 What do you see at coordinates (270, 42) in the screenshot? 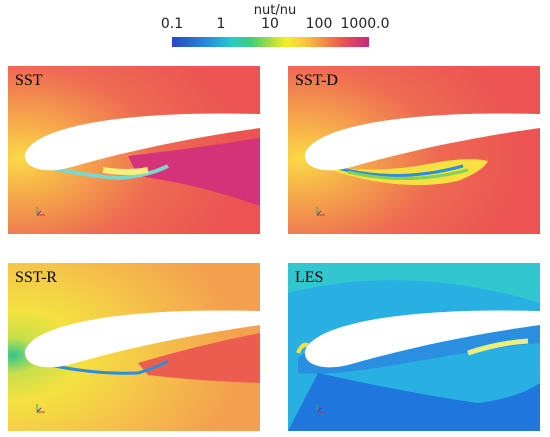
I see `colorbar` at bounding box center [270, 42].